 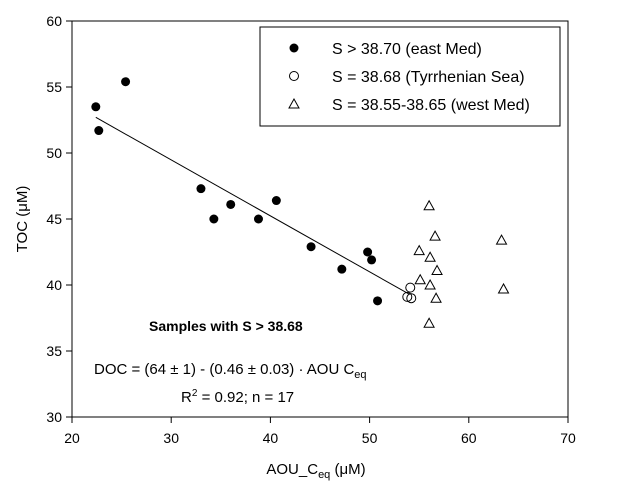 What do you see at coordinates (428, 77) in the screenshot?
I see `legend-label-tyrrhenian: S = 38.68 (Tyrrhenian Sea)` at bounding box center [428, 77].